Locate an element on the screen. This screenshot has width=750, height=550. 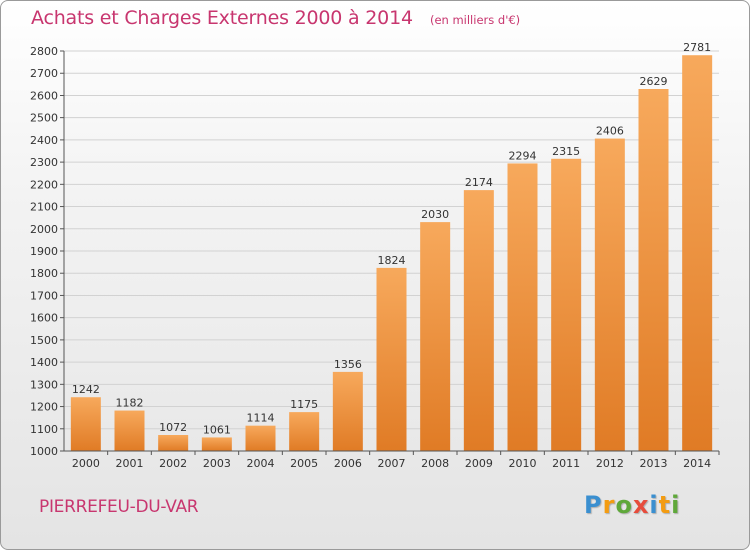
data-label: 2030 is located at coordinates (435, 214).